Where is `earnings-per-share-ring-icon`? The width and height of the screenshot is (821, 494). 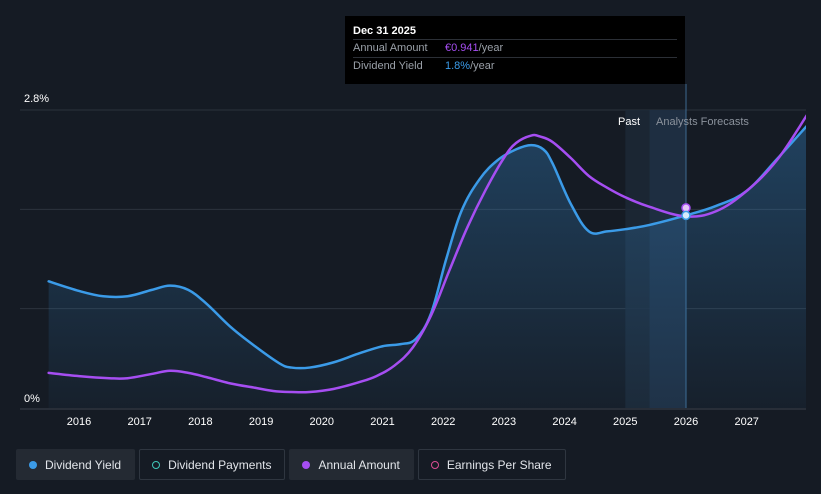 earnings-per-share-ring-icon is located at coordinates (434, 464).